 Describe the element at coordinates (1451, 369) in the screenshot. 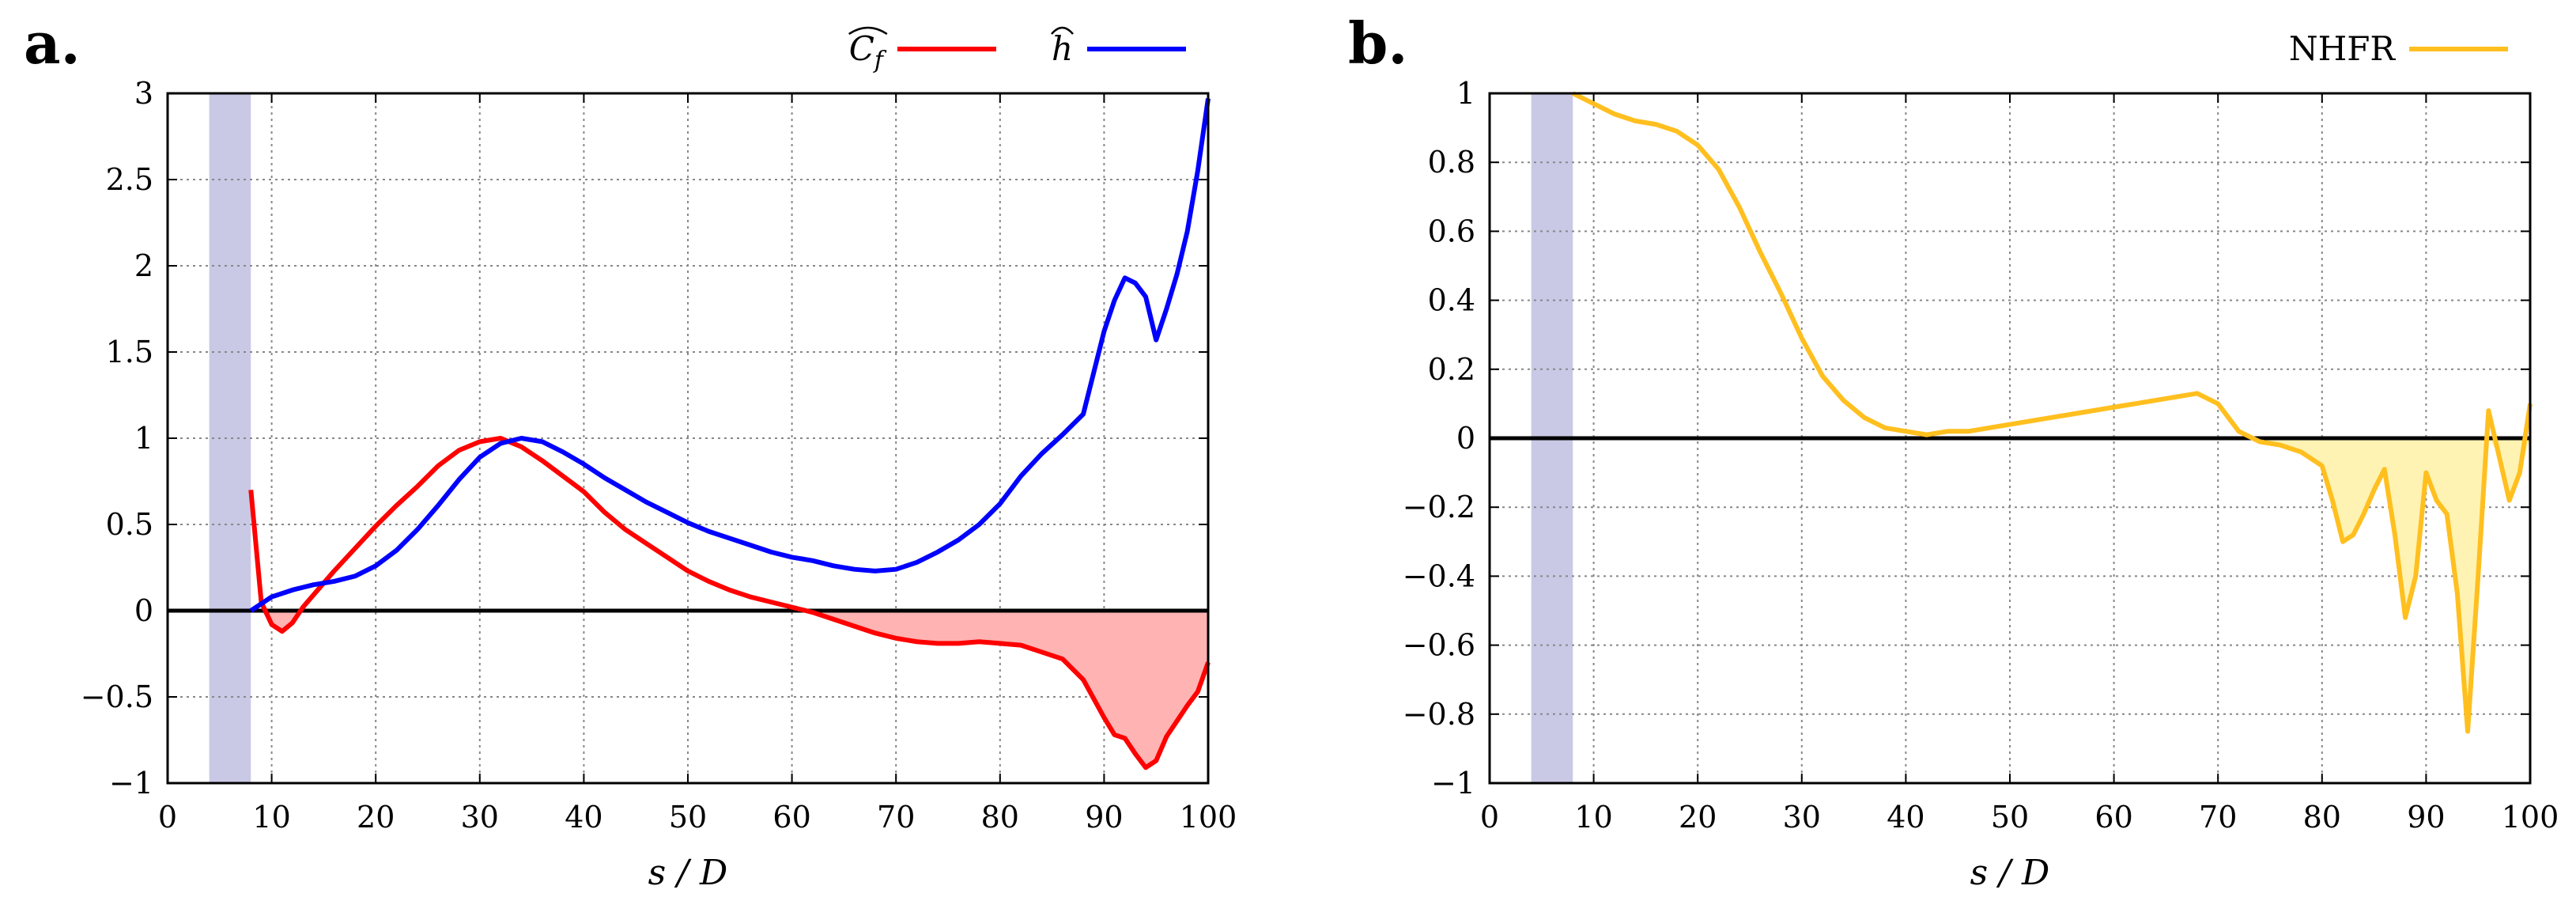

I see `y-tick-label: 0.2` at that location.